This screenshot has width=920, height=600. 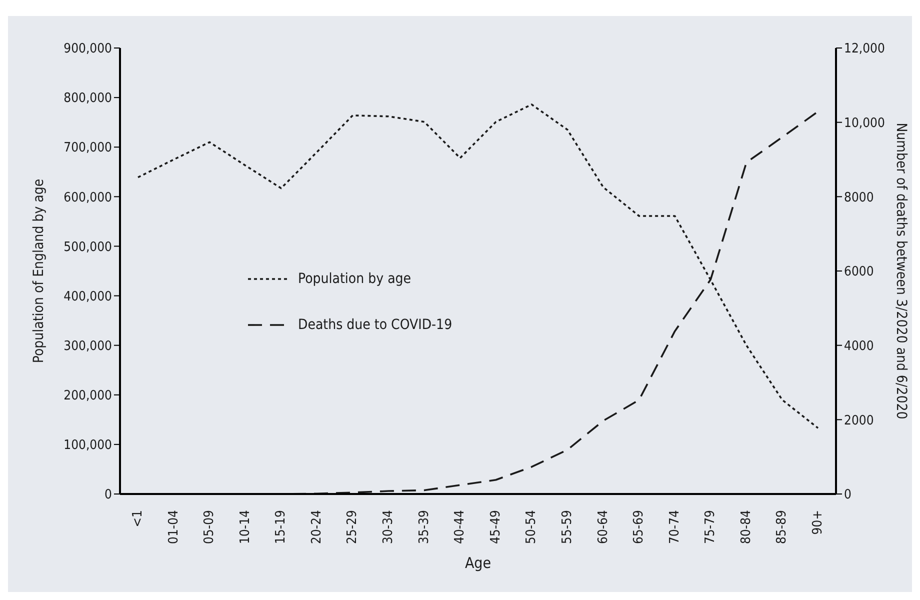 What do you see at coordinates (859, 346) in the screenshot?
I see `y2-tick-label: 4000` at bounding box center [859, 346].